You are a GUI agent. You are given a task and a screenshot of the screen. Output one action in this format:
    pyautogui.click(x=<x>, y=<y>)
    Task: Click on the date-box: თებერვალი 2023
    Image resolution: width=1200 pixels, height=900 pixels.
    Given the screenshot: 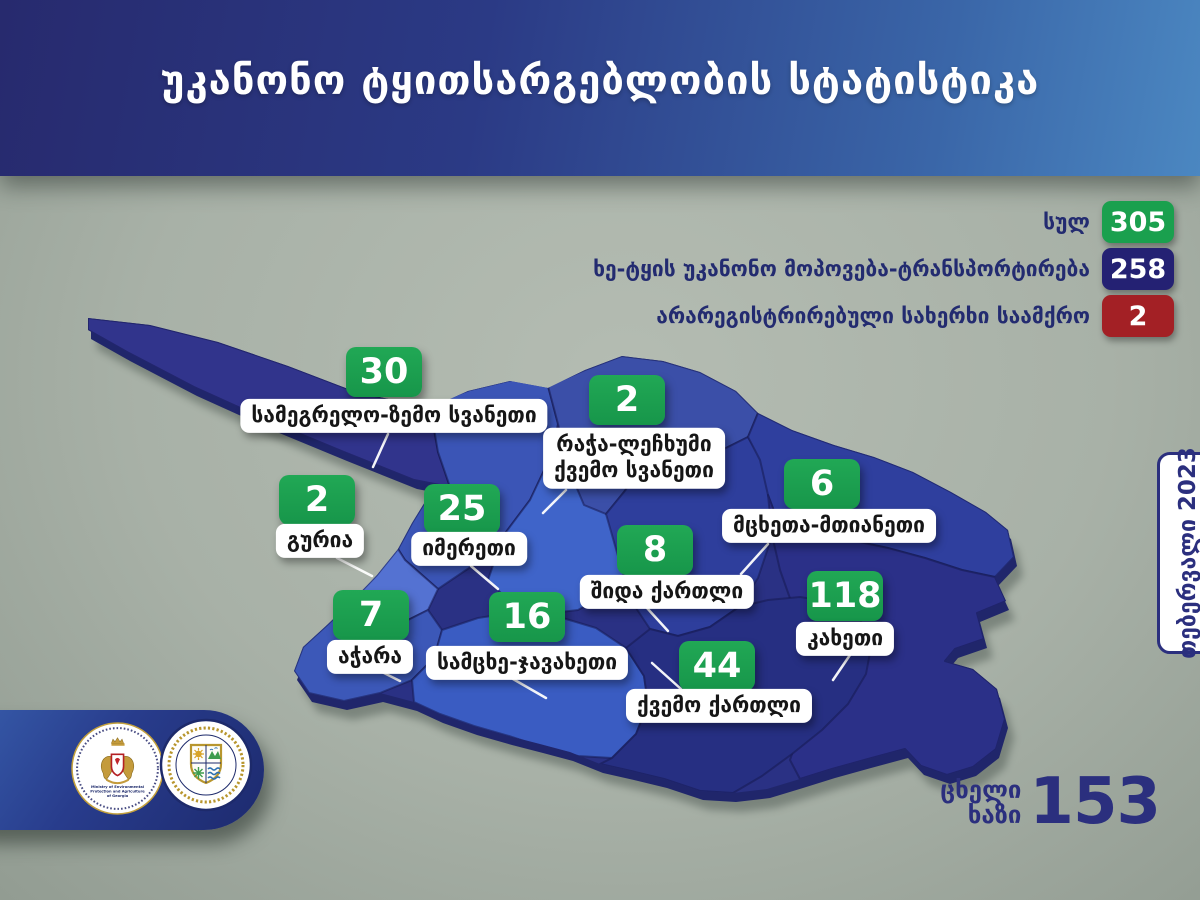 What is the action you would take?
    pyautogui.click(x=1178, y=553)
    